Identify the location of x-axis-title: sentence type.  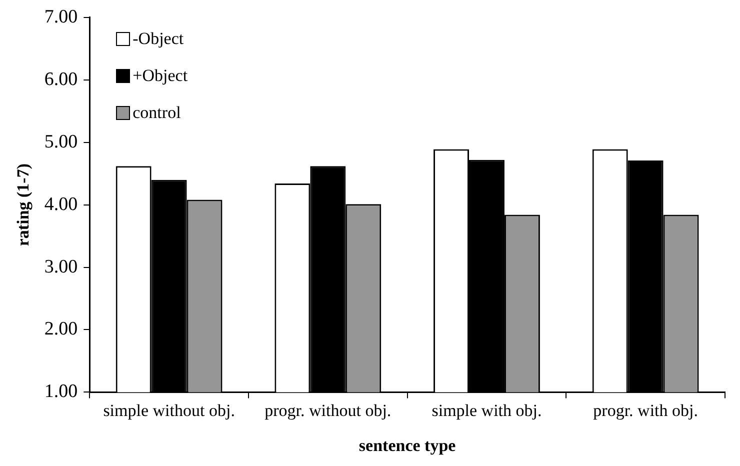
(407, 446).